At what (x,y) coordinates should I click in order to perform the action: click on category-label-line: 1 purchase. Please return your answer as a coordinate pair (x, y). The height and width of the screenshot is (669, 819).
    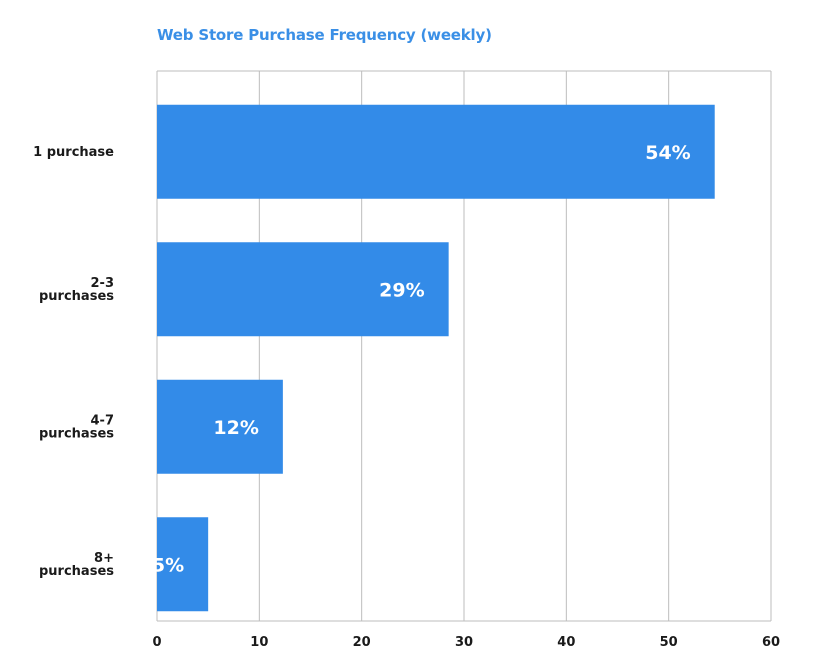
    Looking at the image, I should click on (73, 152).